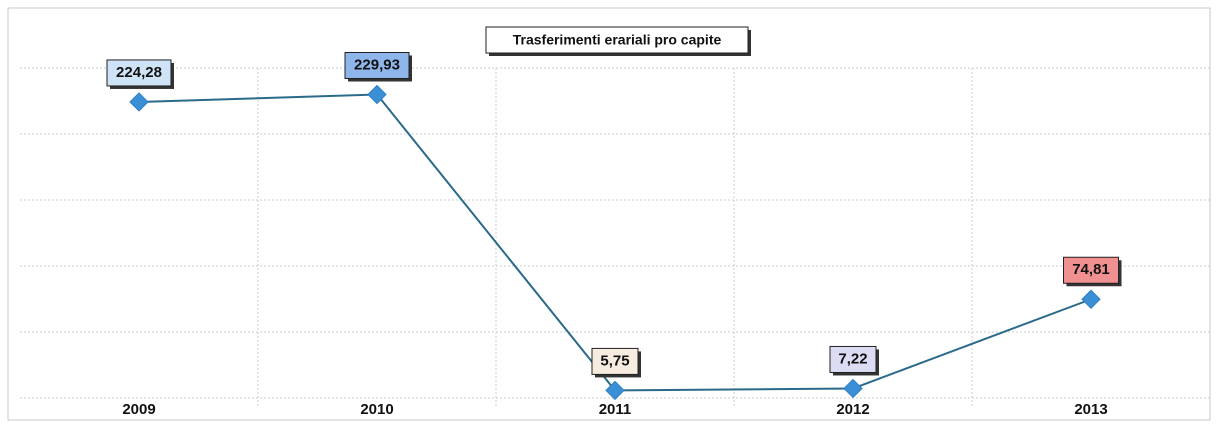  What do you see at coordinates (138, 409) in the screenshot?
I see `x-tick-label: 2009` at bounding box center [138, 409].